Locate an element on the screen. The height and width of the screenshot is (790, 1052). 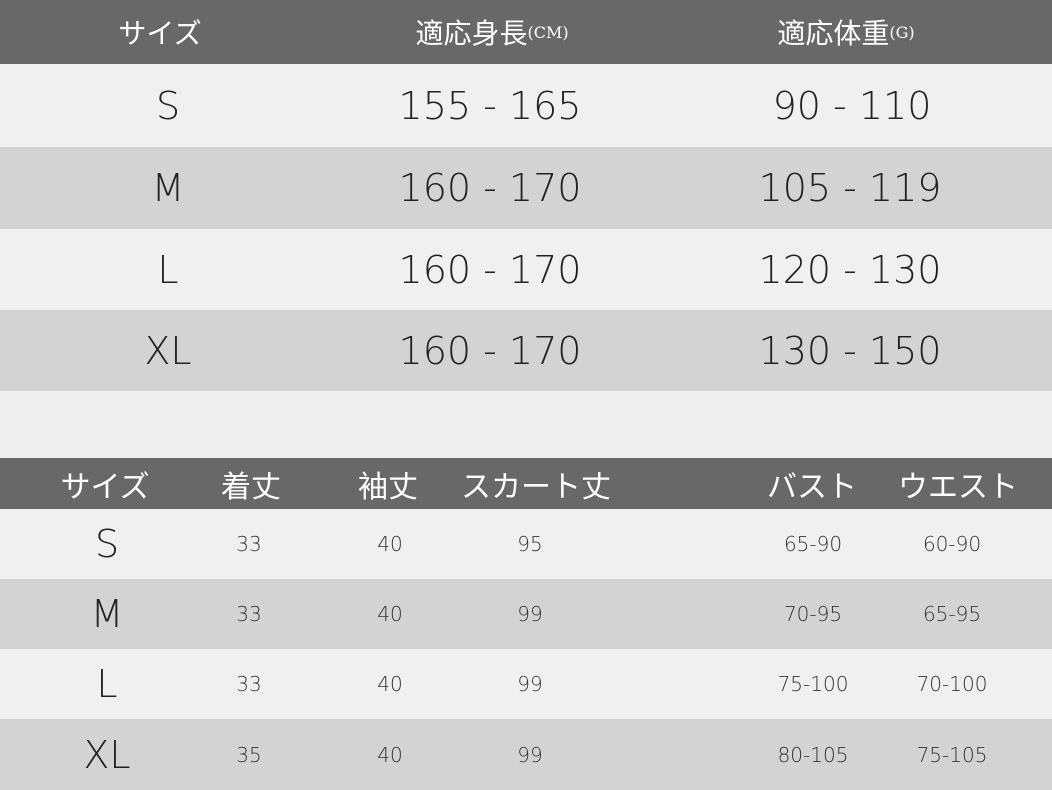
header-height: 適応身長 (CM) is located at coordinates (491, 32).